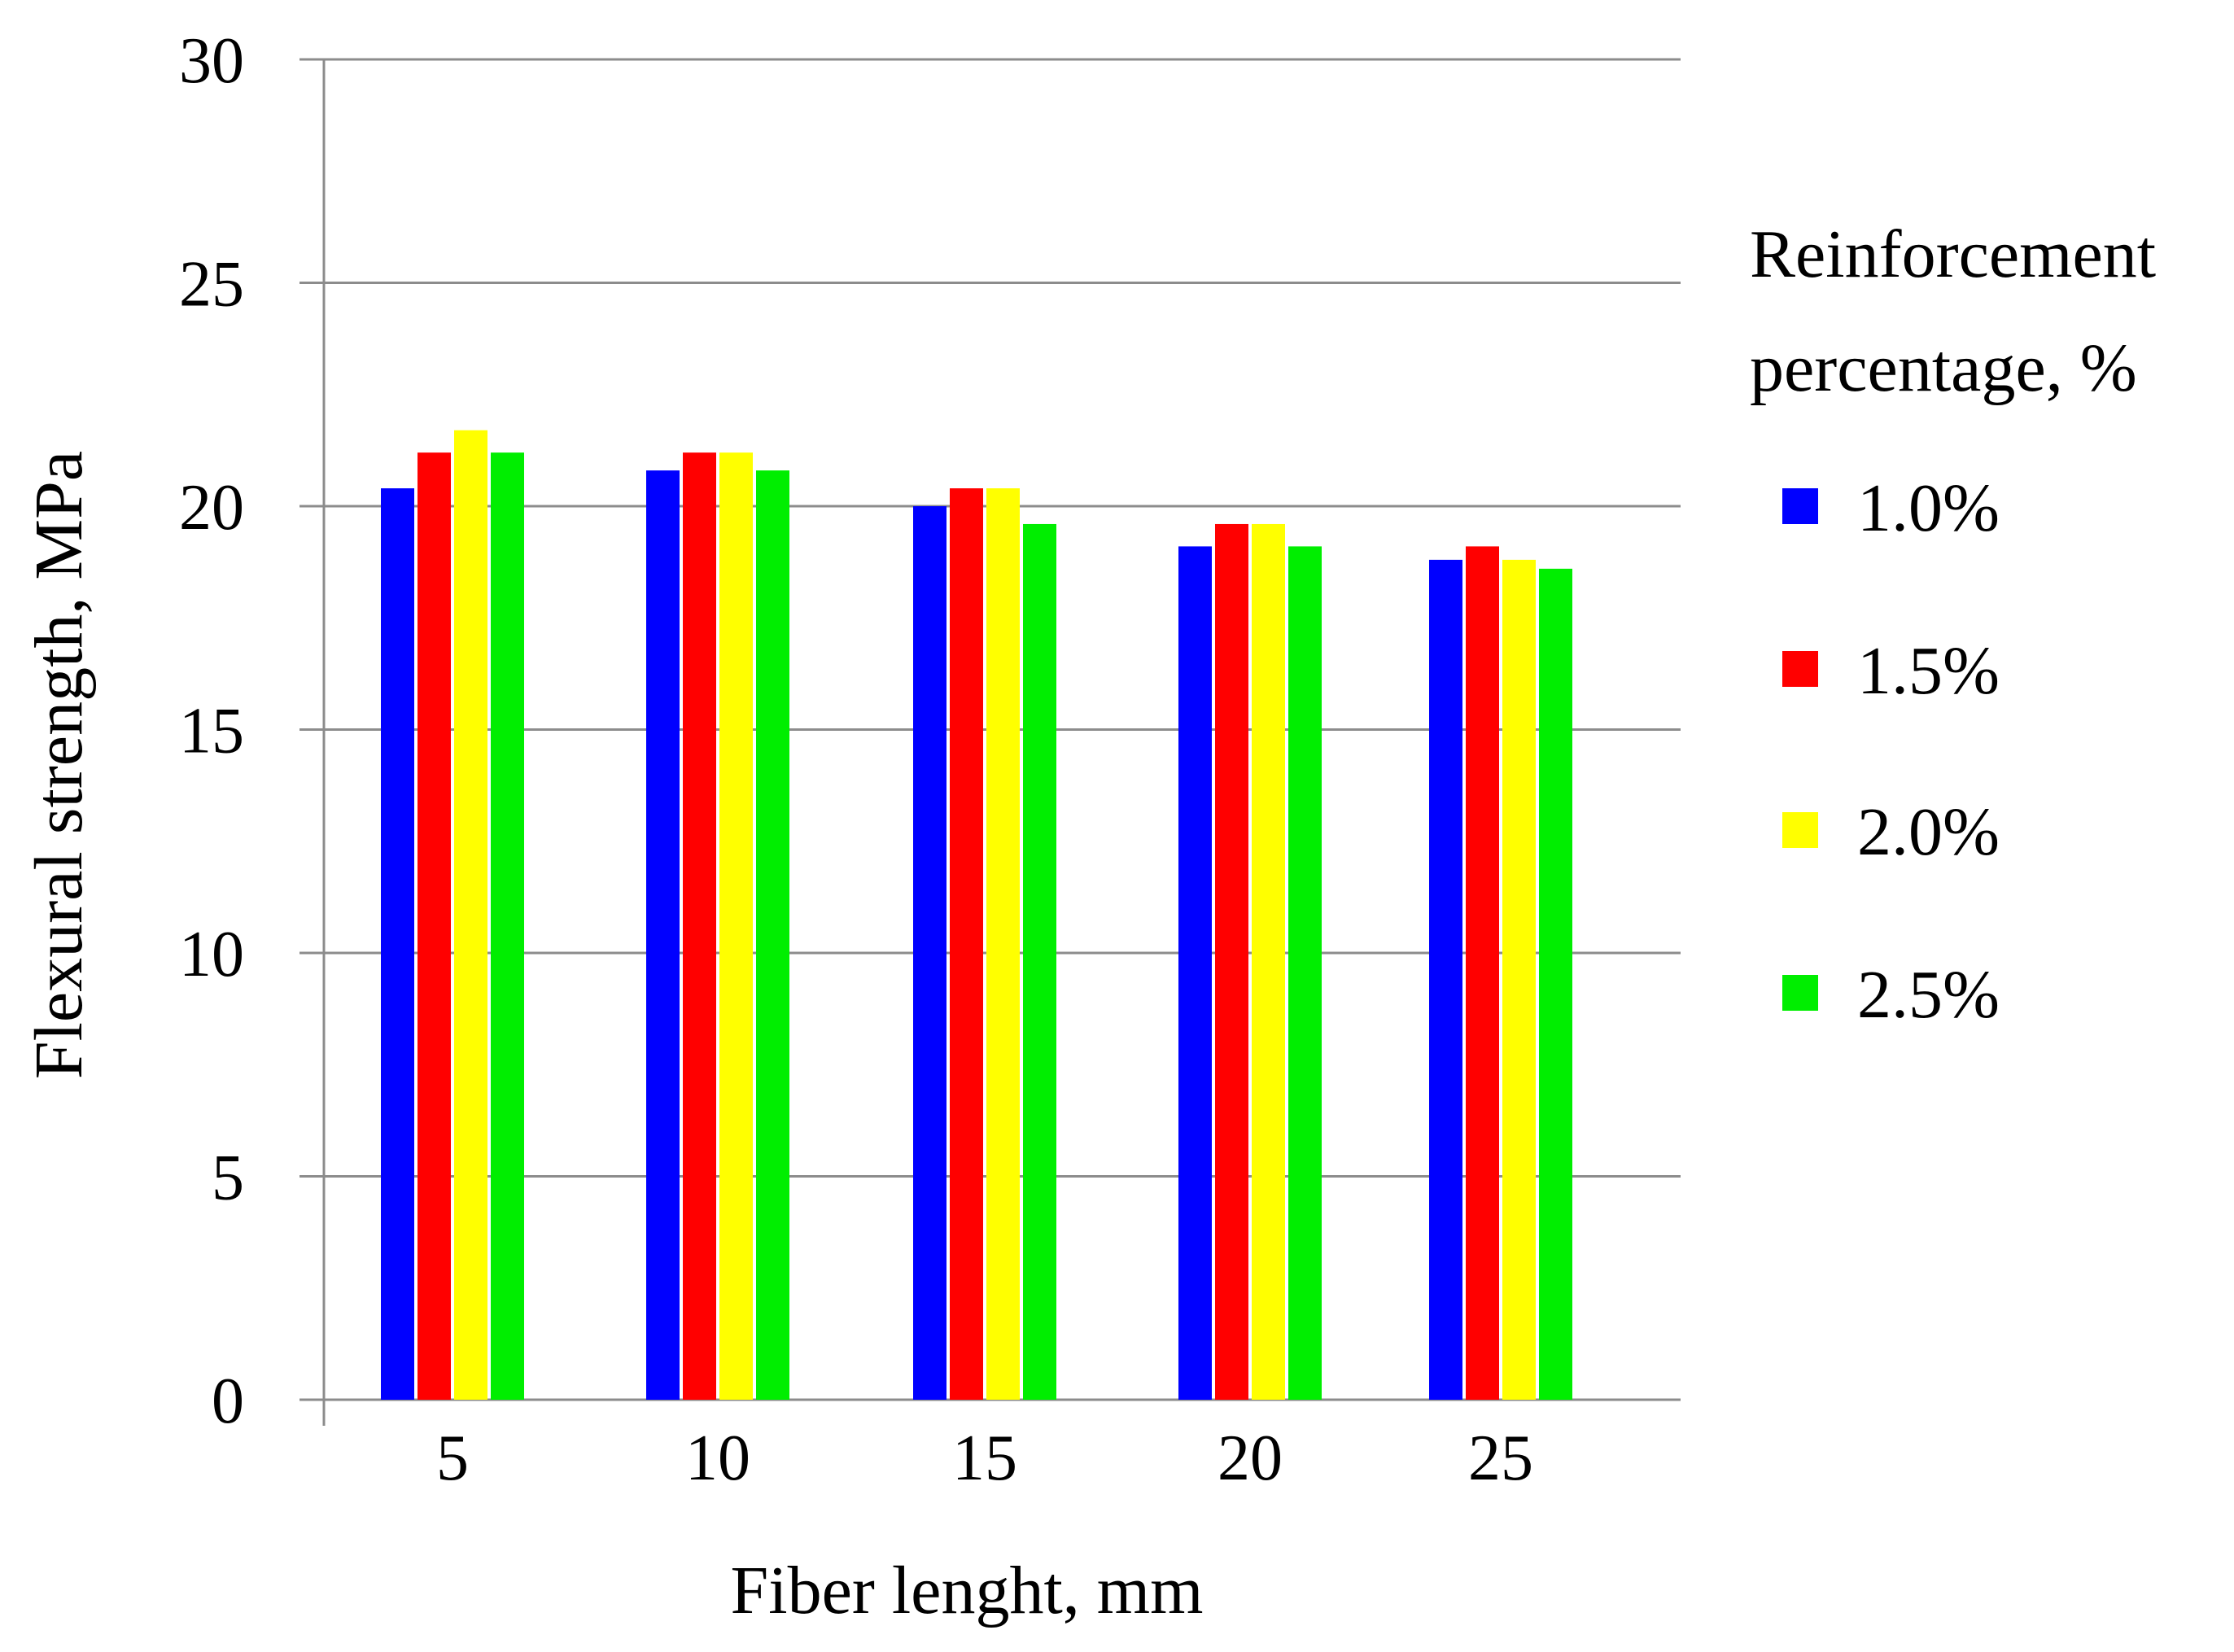  I want to click on legend-swatch-2.0pct, so click(1800, 830).